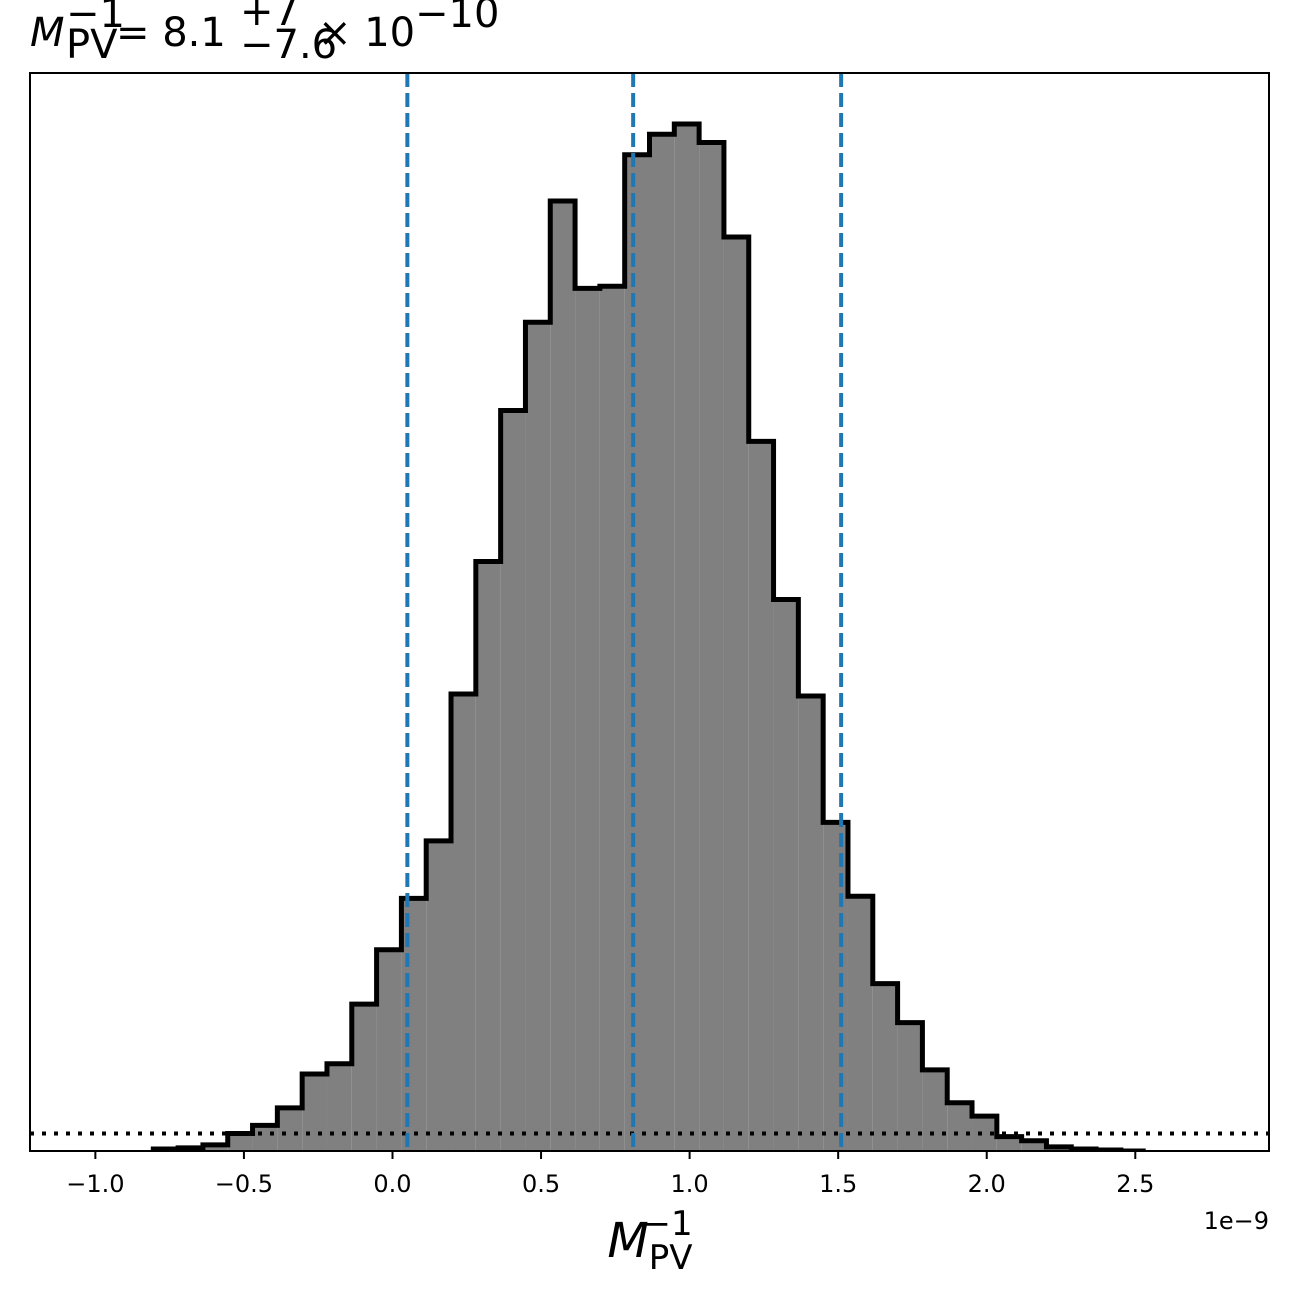 This screenshot has width=1289, height=1293. I want to click on x-tick-label: −1.0, so click(95, 1184).